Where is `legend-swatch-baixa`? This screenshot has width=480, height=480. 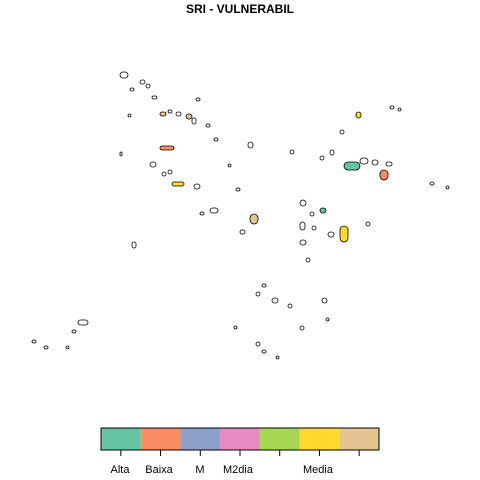 legend-swatch-baixa is located at coordinates (160, 439).